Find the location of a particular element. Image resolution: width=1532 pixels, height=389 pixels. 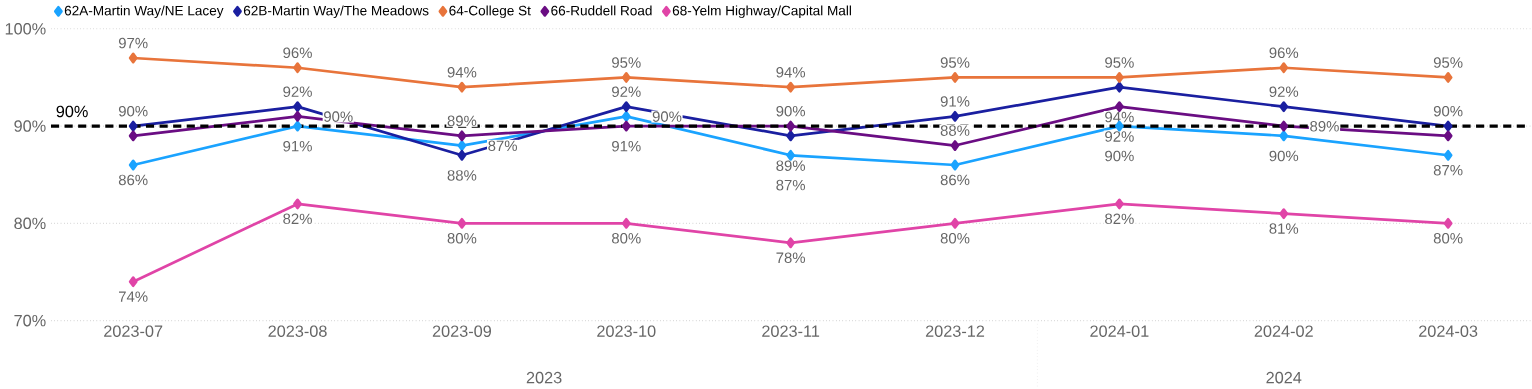

text: 2023 is located at coordinates (544, 377).